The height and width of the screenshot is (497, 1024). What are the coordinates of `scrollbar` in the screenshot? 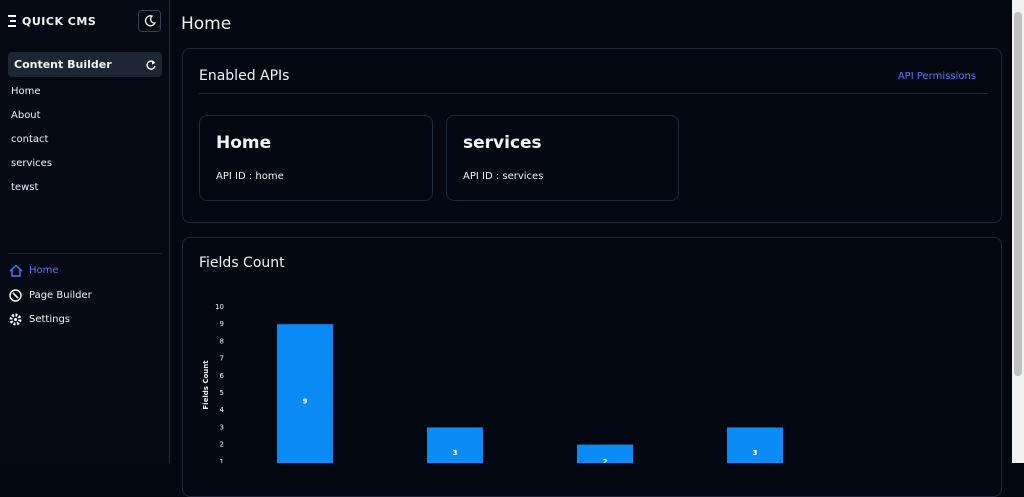 It's located at (1018, 231).